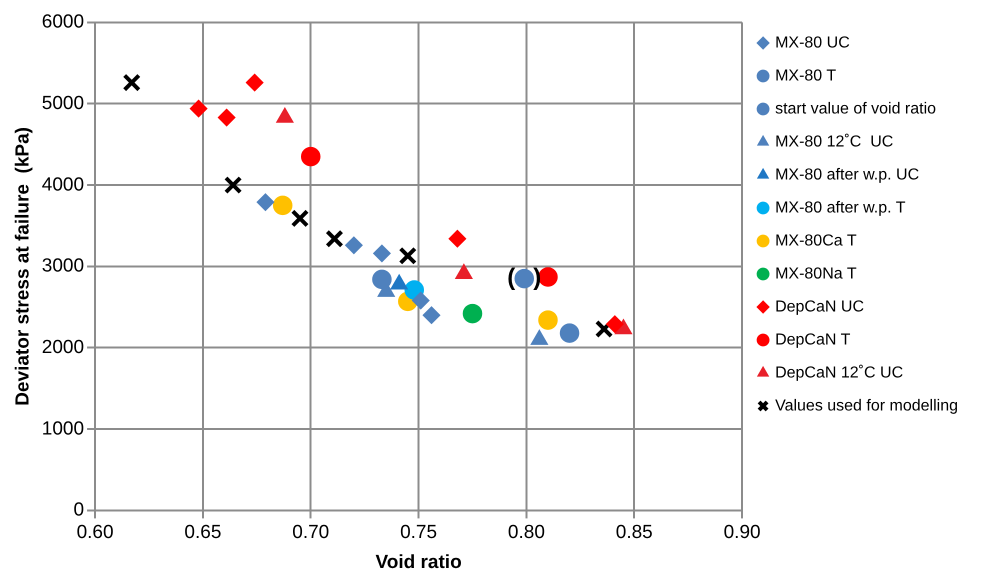 Image resolution: width=986 pixels, height=587 pixels. Describe the element at coordinates (847, 175) in the screenshot. I see `legend-label: MX-80 after w.p. UC` at that location.